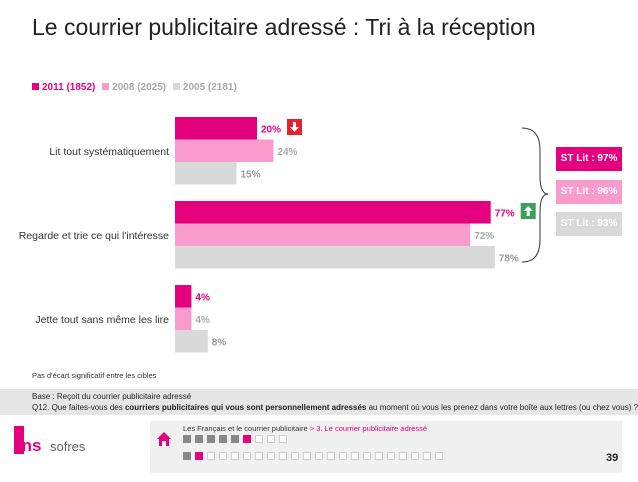 The width and height of the screenshot is (638, 482). I want to click on subtotal-box-2008: ST Lit : 96%, so click(589, 192).